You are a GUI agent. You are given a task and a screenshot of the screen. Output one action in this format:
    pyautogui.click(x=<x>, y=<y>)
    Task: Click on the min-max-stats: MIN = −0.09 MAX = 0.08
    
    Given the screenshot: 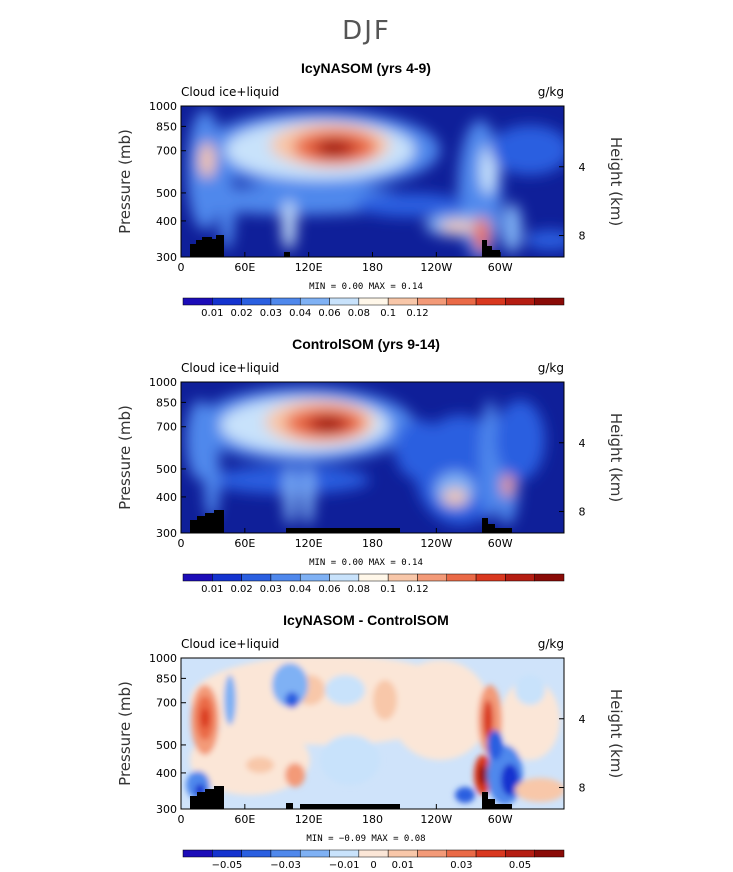 What is the action you would take?
    pyautogui.click(x=365, y=839)
    